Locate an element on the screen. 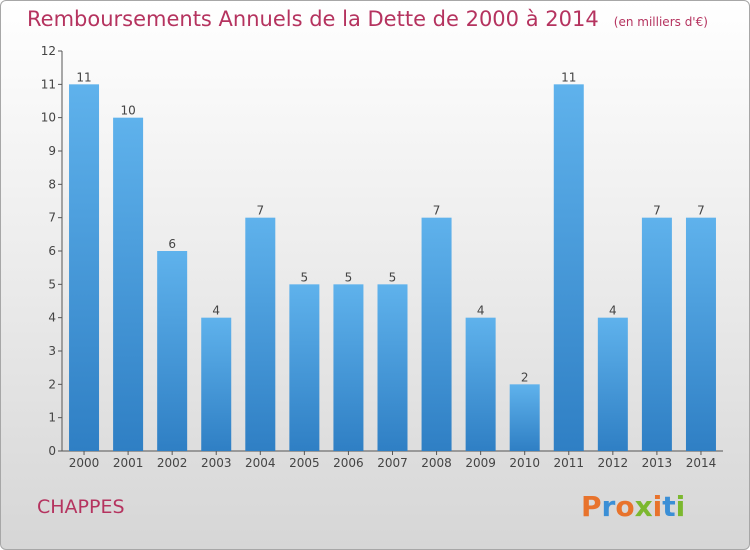  logo-letter: r is located at coordinates (608, 506).